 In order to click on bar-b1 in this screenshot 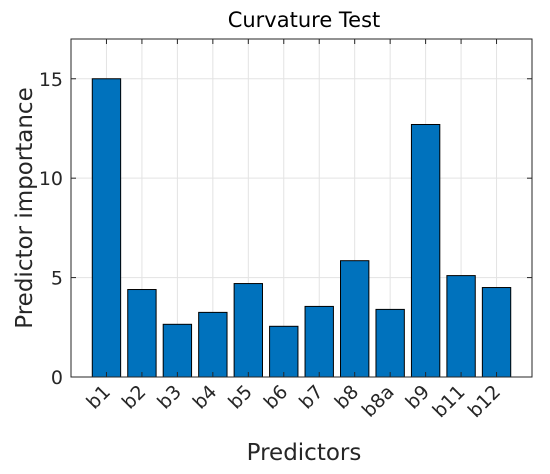, I will do `click(106, 228)`.